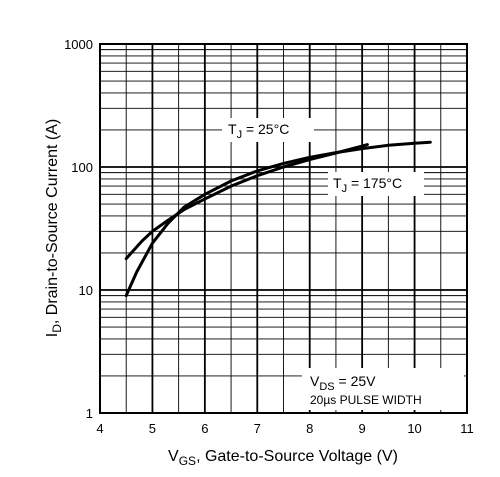 The width and height of the screenshot is (500, 477). Describe the element at coordinates (82, 167) in the screenshot. I see `y-tick-label: 100` at that location.